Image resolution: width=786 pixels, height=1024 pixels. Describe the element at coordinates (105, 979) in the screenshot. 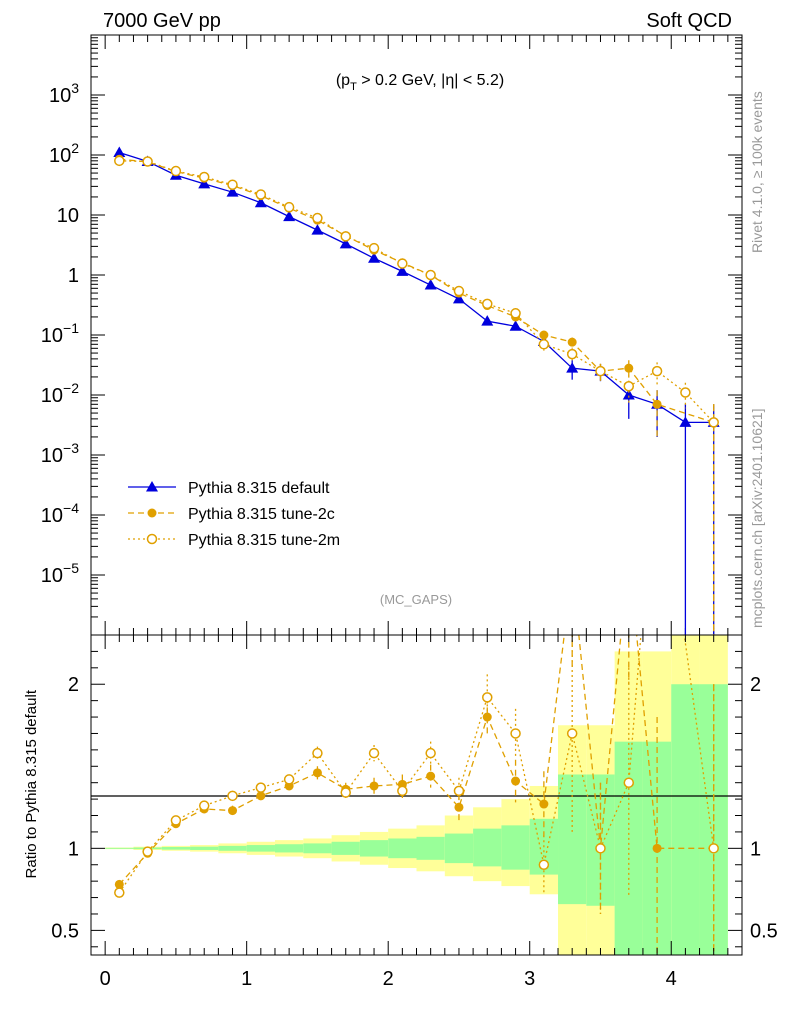

I see `x-tick-label: 0` at that location.